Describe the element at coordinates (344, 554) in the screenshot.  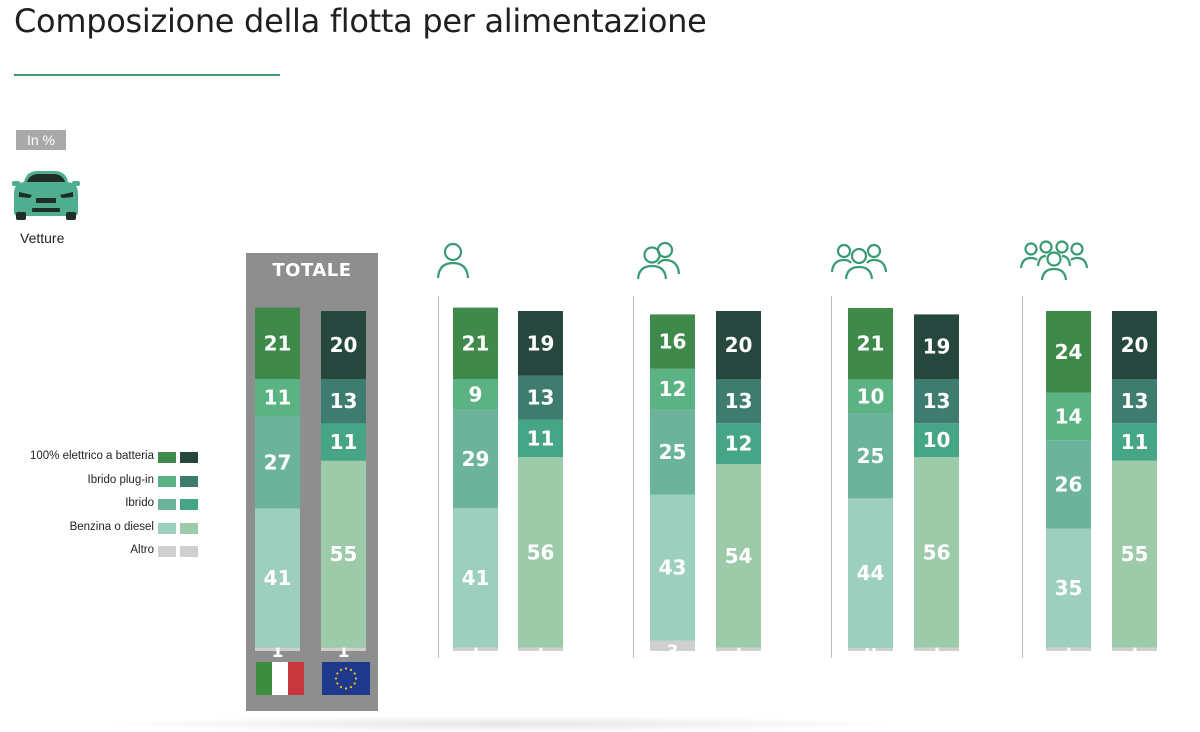
I see `data-label: 55` at that location.